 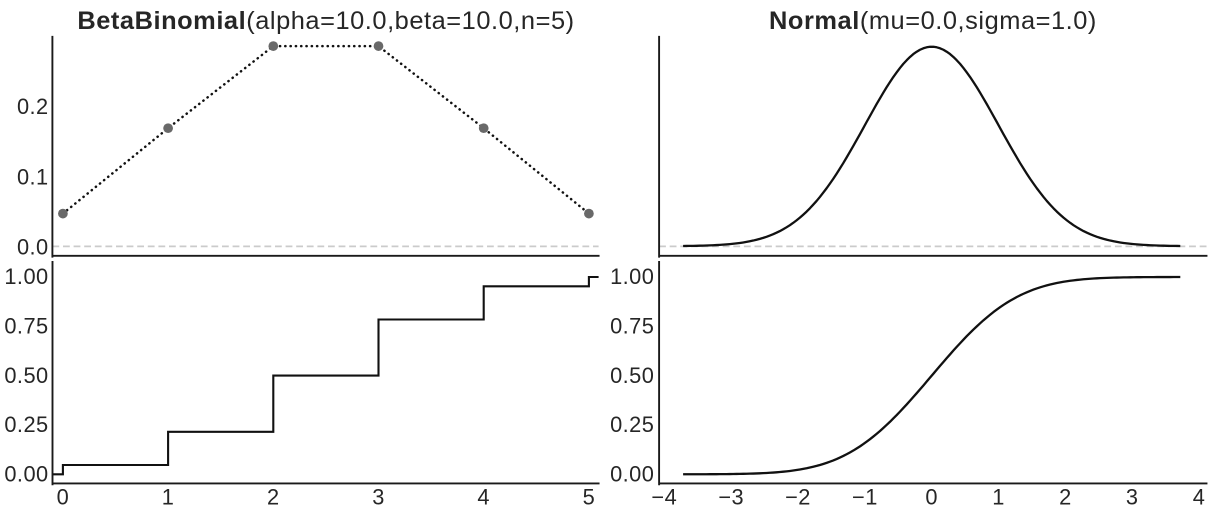 I want to click on svg-text: −1, so click(x=865, y=497).